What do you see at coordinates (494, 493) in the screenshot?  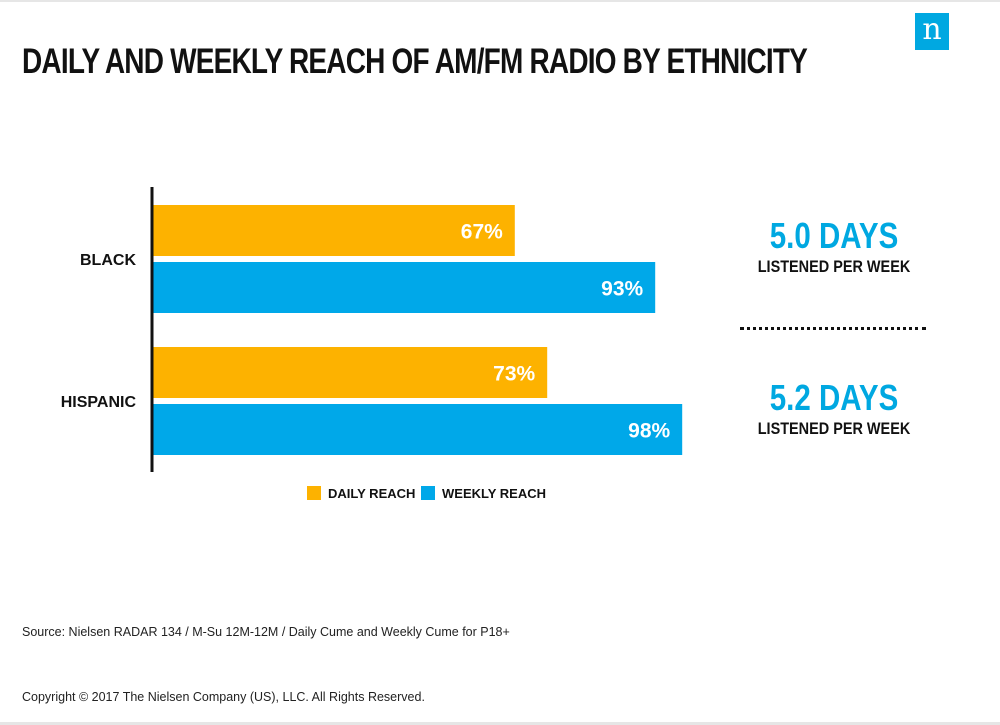 I see `legend-entry: WEEKLY REACH` at bounding box center [494, 493].